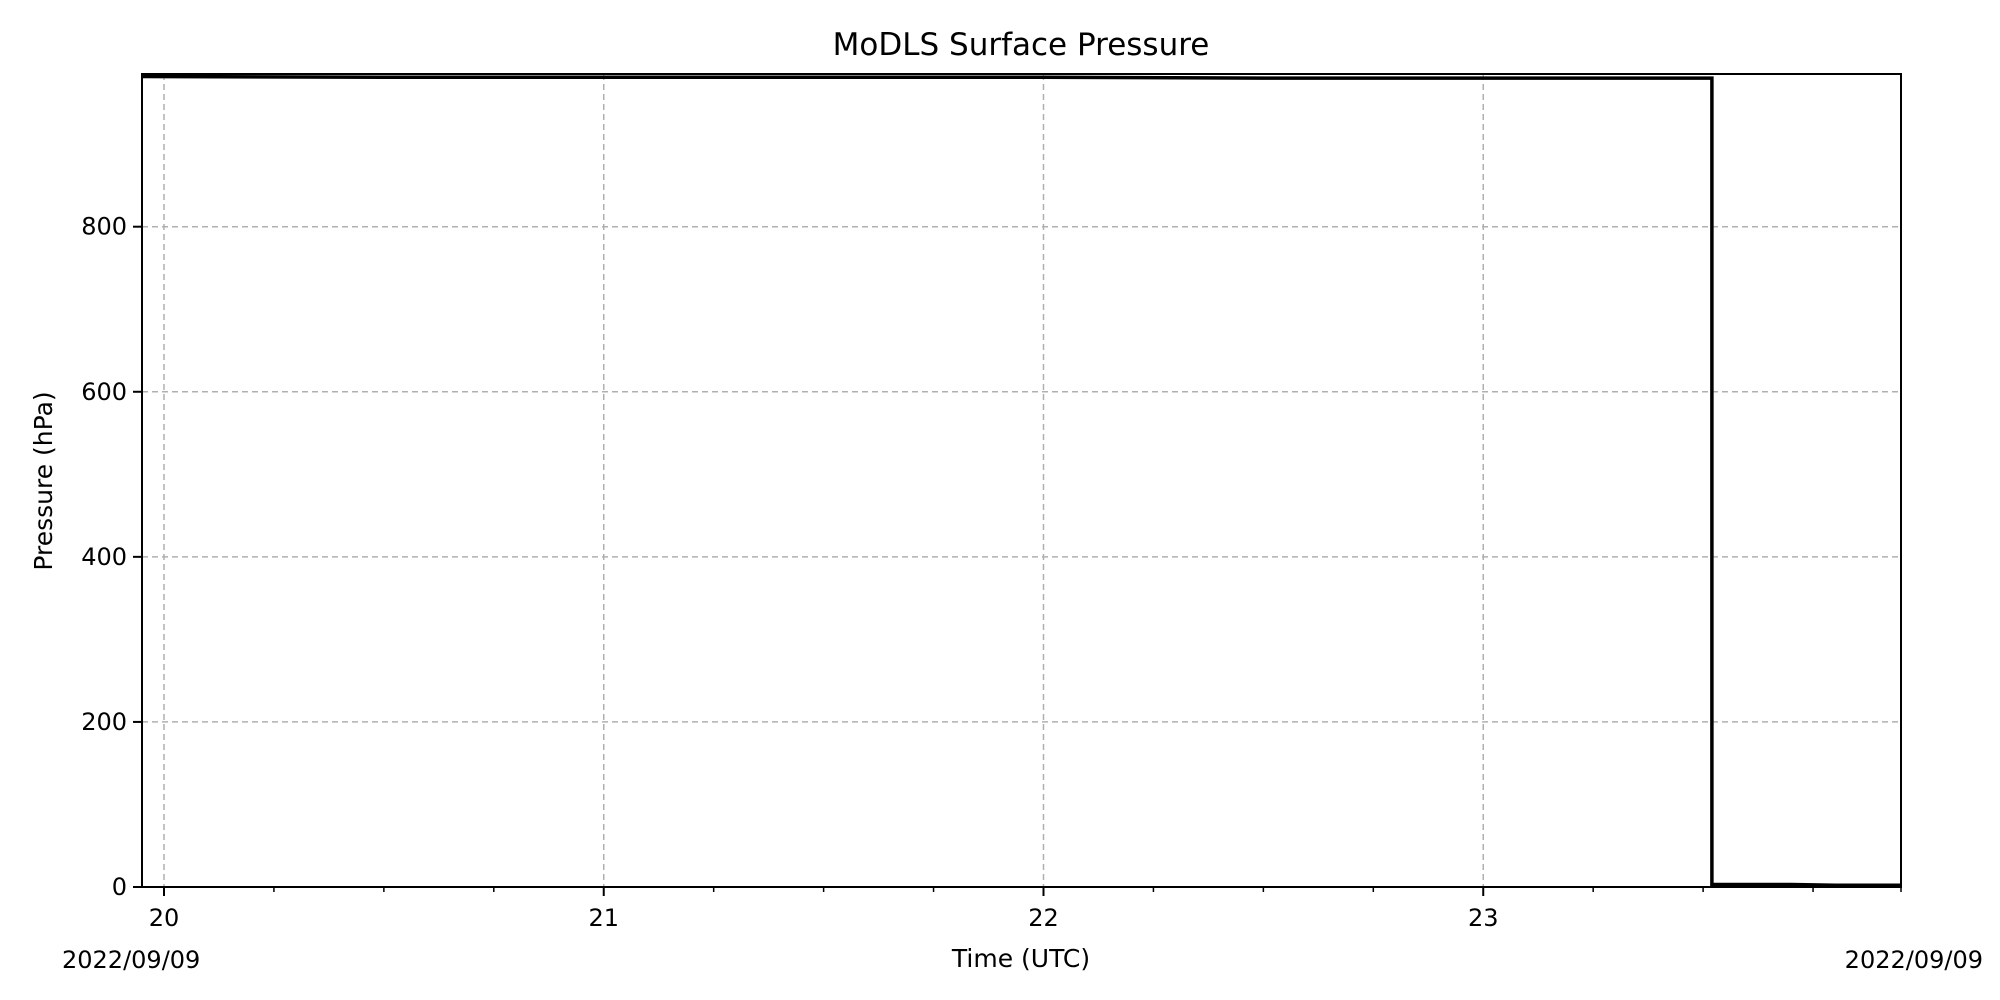 Image resolution: width=2000 pixels, height=1000 pixels. What do you see at coordinates (131, 960) in the screenshot?
I see `date-start-label: 2022/09/09` at bounding box center [131, 960].